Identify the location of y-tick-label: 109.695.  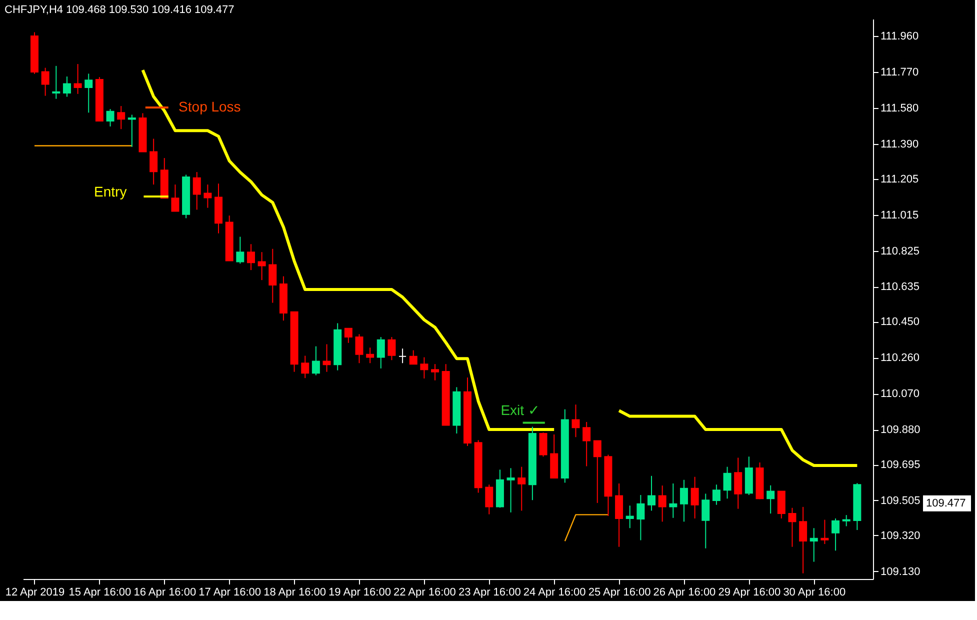
(900, 465).